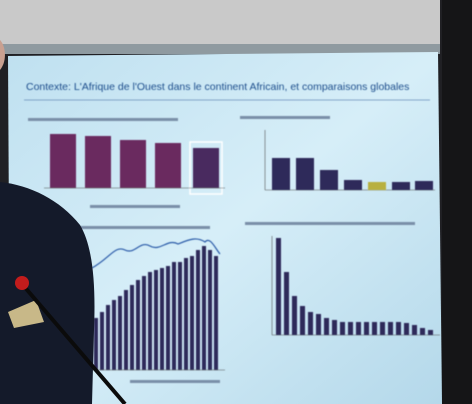 The width and height of the screenshot is (472, 404). I want to click on panel-top-left, so click(126, 163).